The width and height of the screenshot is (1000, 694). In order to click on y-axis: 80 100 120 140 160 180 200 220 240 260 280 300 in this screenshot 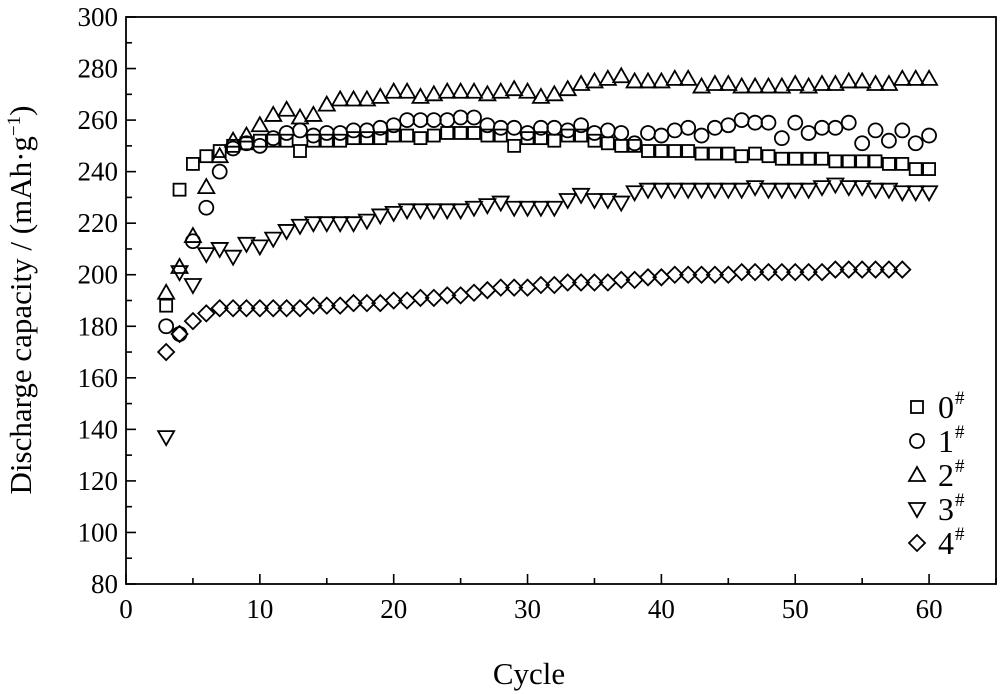, I will do `click(107, 300)`.